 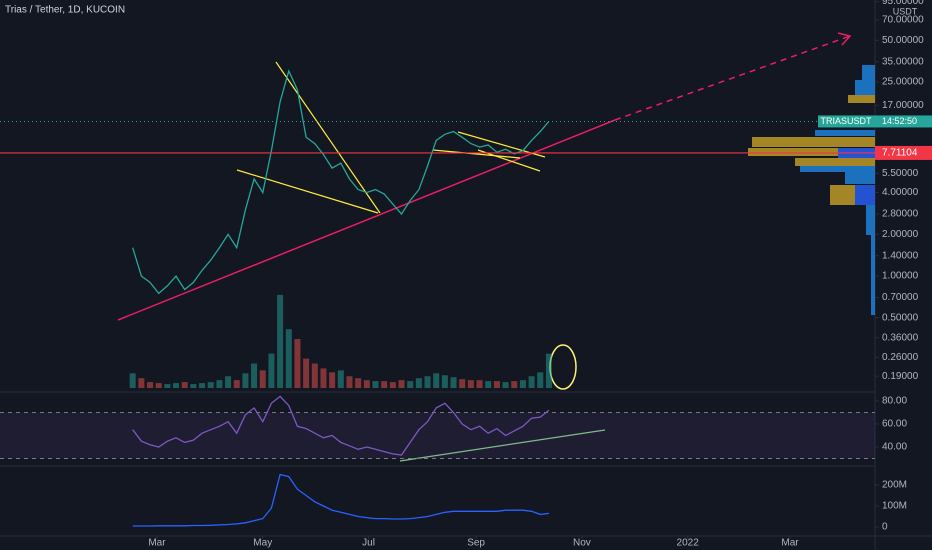 I want to click on countdown-box, so click(x=903, y=121).